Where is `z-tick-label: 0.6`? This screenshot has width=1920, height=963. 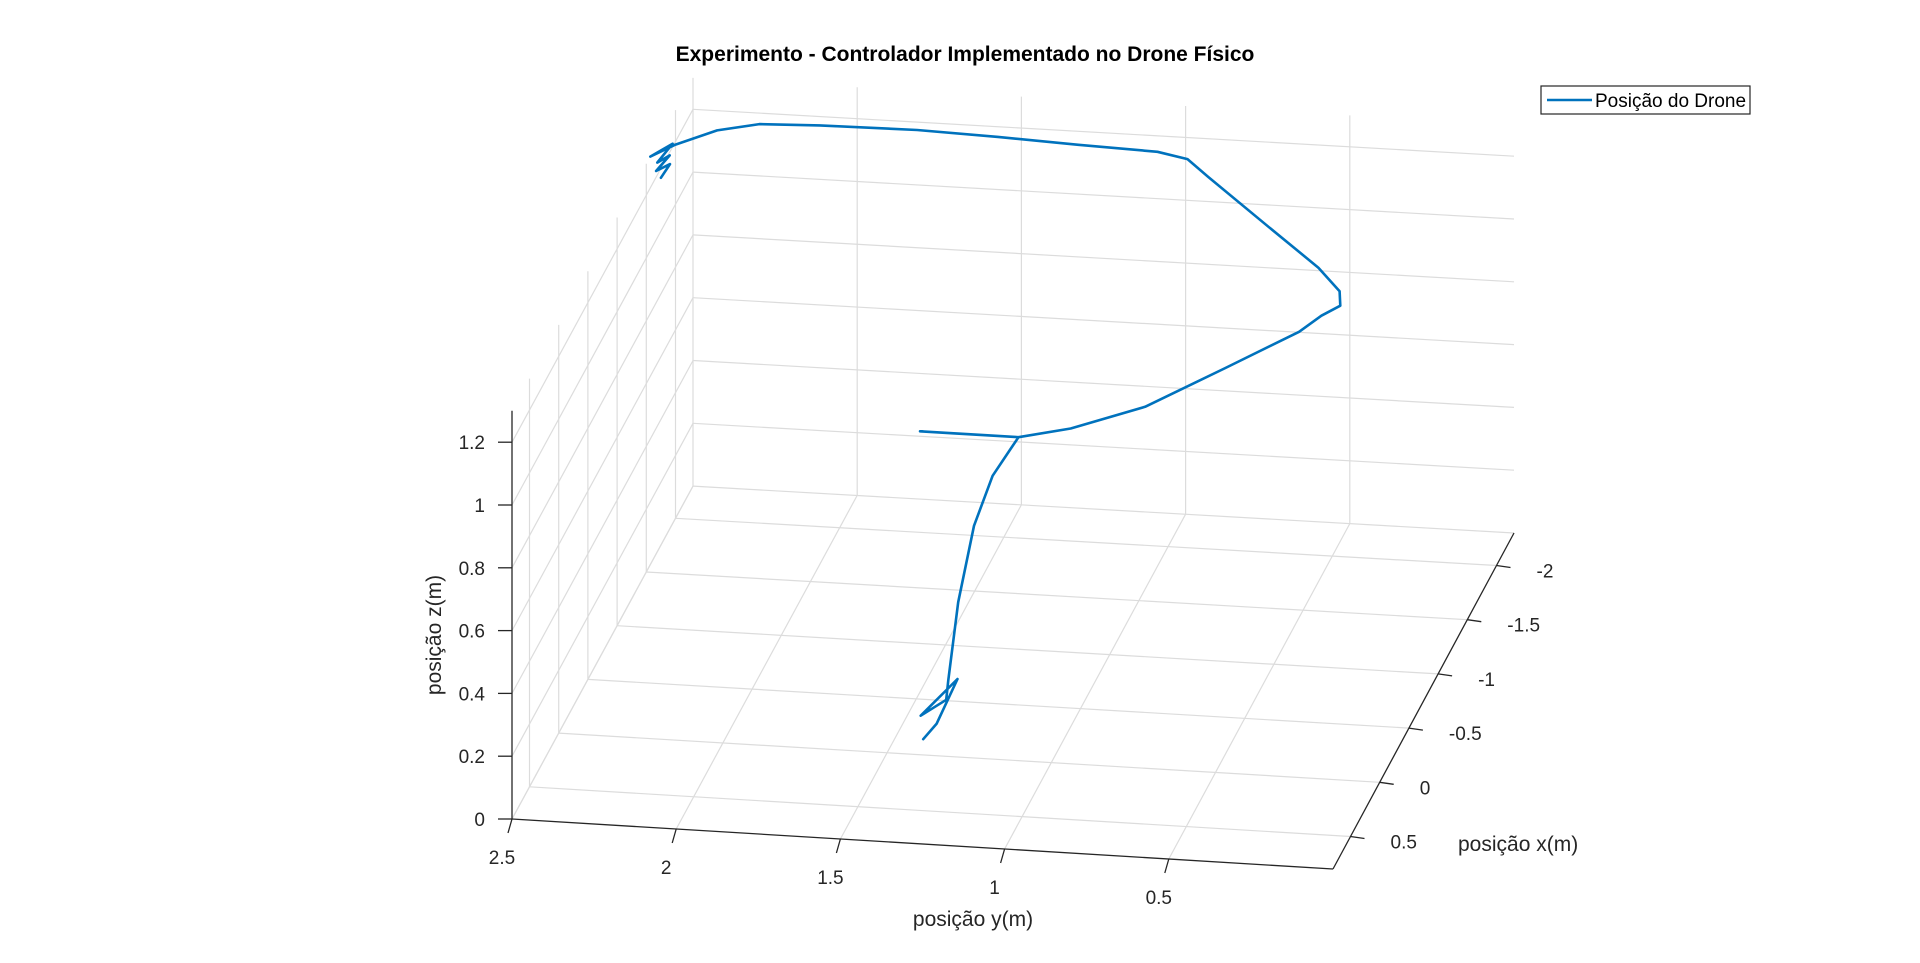 z-tick-label: 0.6 is located at coordinates (472, 632).